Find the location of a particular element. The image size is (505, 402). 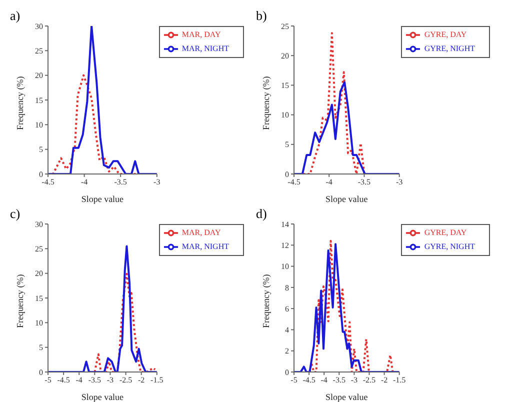

y-tick-label: 12 is located at coordinates (285, 245).